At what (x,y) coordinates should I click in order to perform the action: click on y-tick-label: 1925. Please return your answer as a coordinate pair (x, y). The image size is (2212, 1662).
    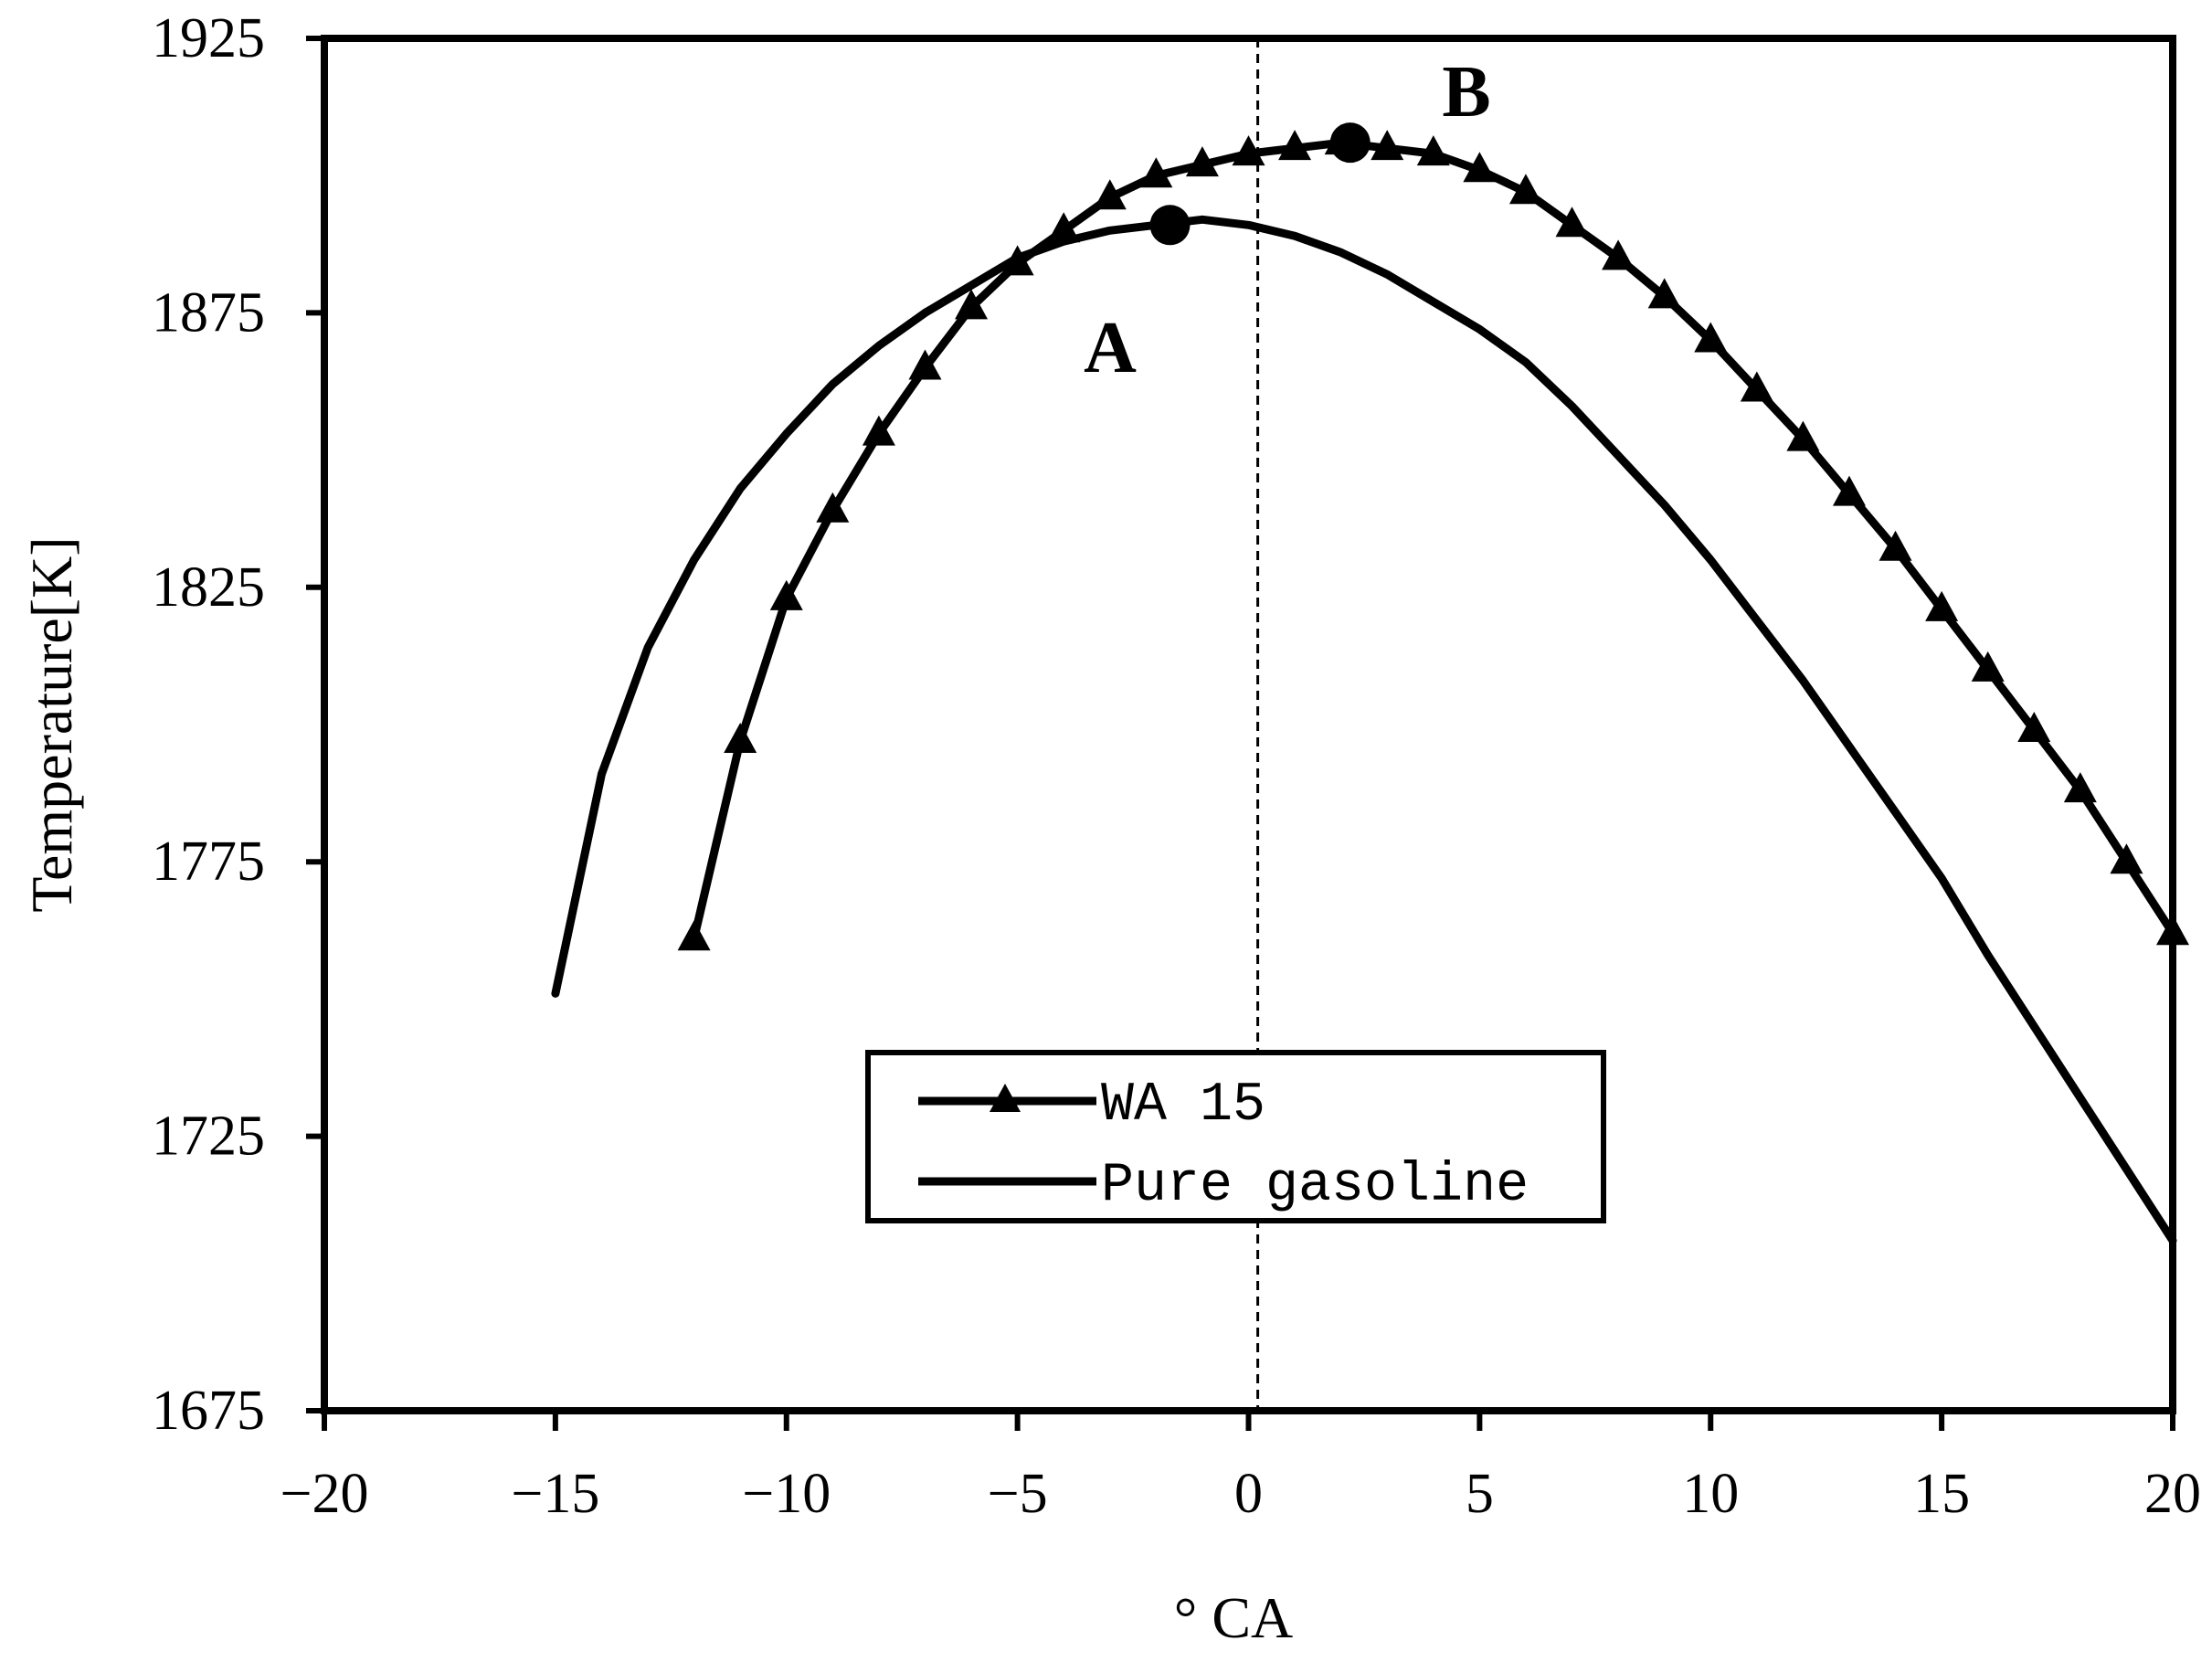
    Looking at the image, I should click on (208, 38).